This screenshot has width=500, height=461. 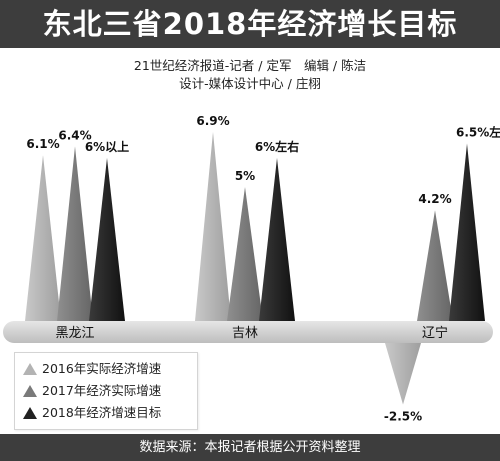 What do you see at coordinates (74, 135) in the screenshot?
I see `data-label-0-1: 6.4%` at bounding box center [74, 135].